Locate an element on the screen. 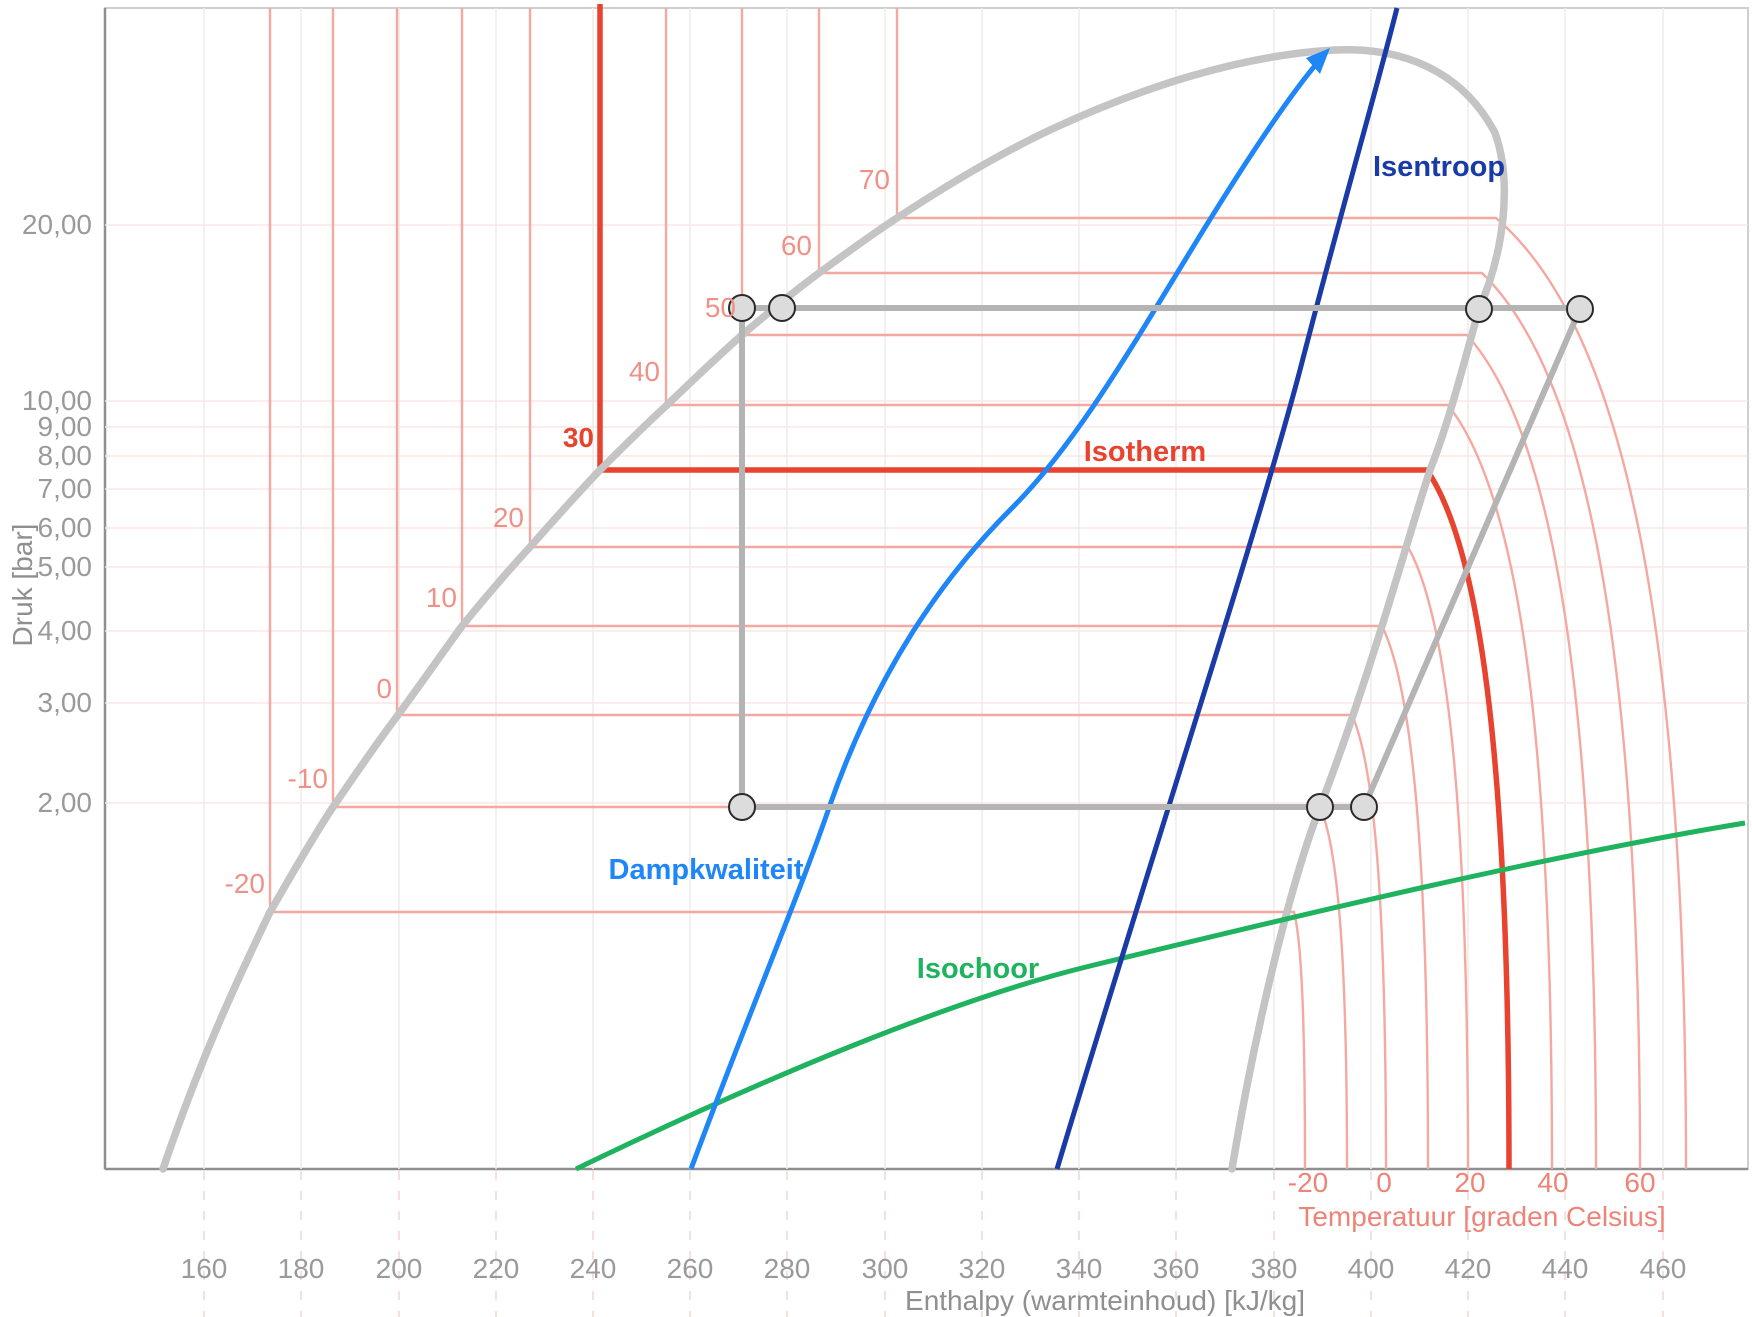 The width and height of the screenshot is (1752, 1317). x-tick: 340 is located at coordinates (1079, 1268).